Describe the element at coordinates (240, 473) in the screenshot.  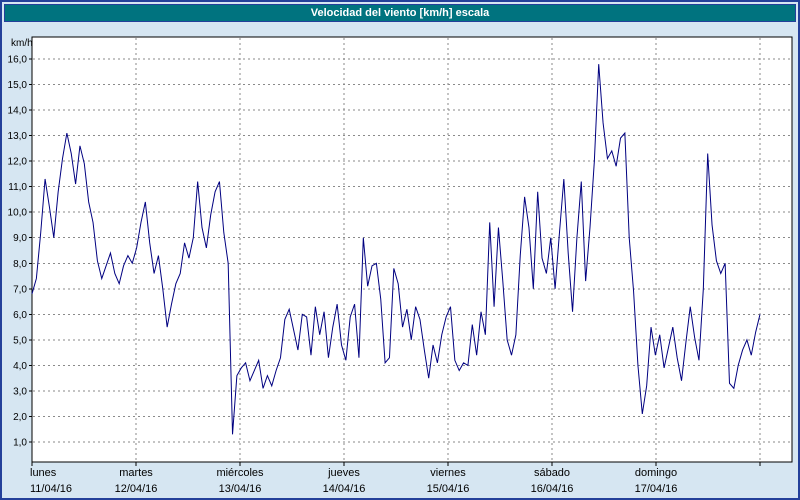
I see `day-name-label: miércoles` at that location.